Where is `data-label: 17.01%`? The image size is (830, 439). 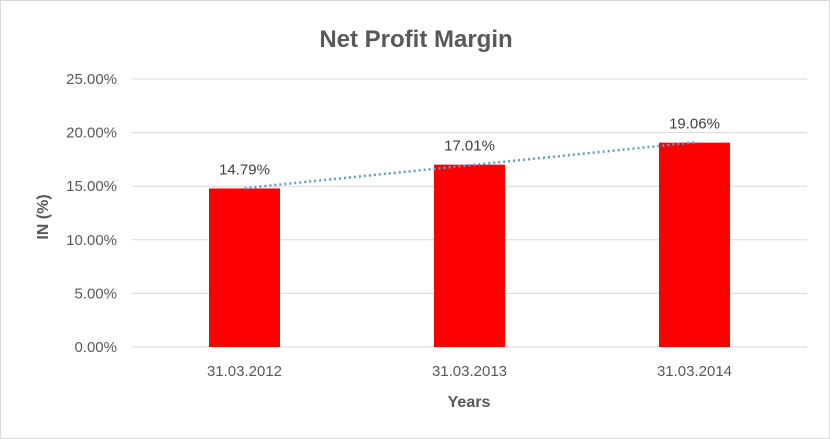 data-label: 17.01% is located at coordinates (469, 146).